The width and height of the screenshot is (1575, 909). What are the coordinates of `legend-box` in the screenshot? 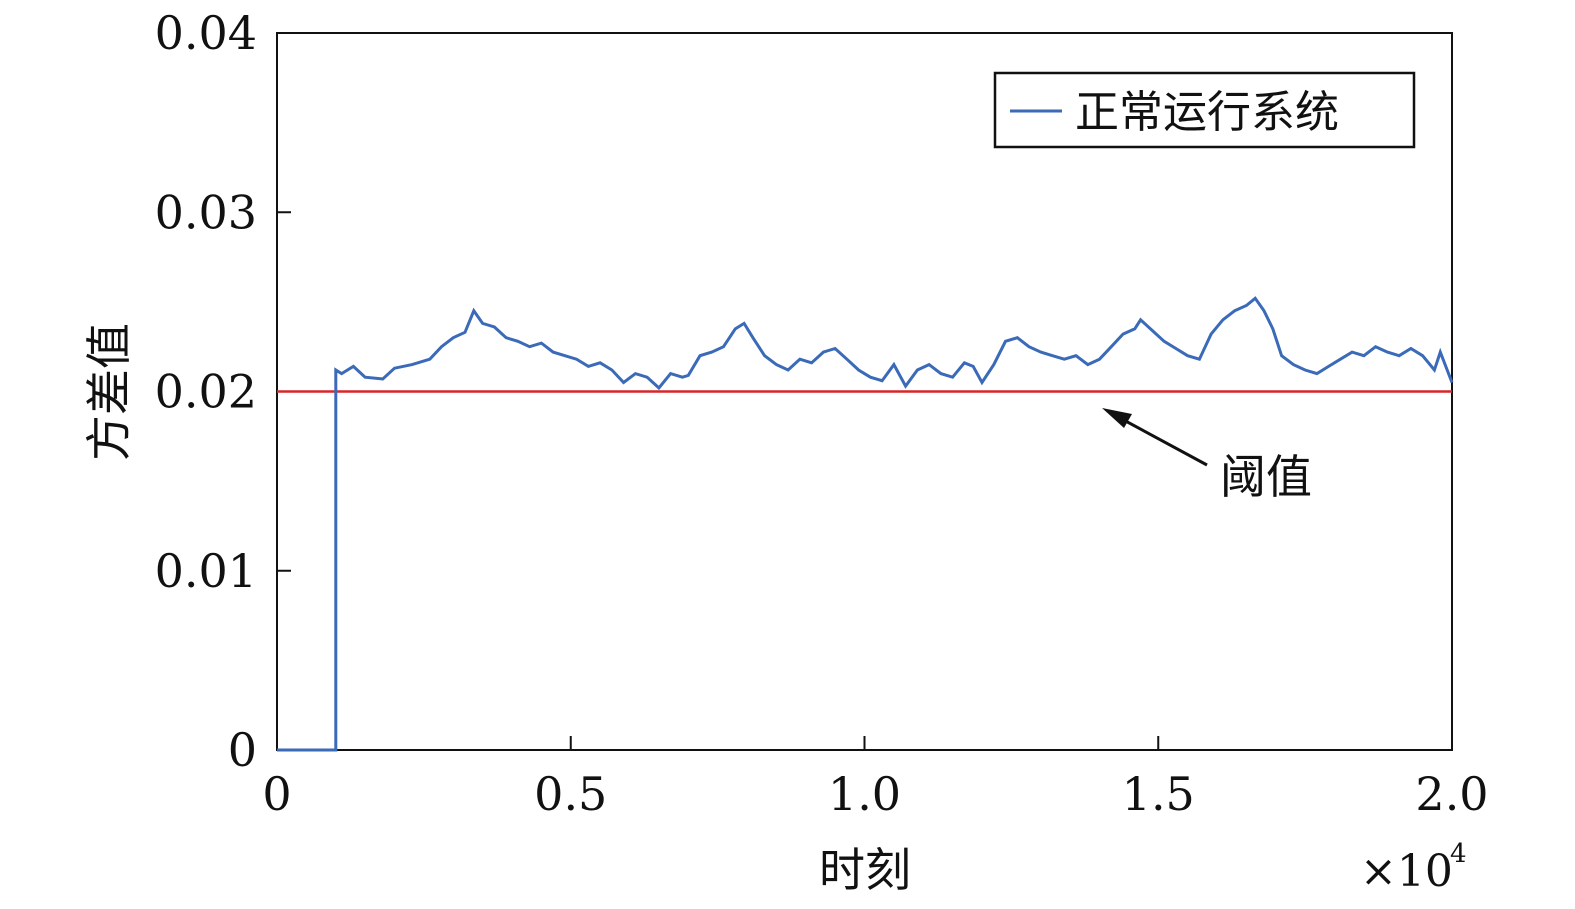 It's located at (1204, 110).